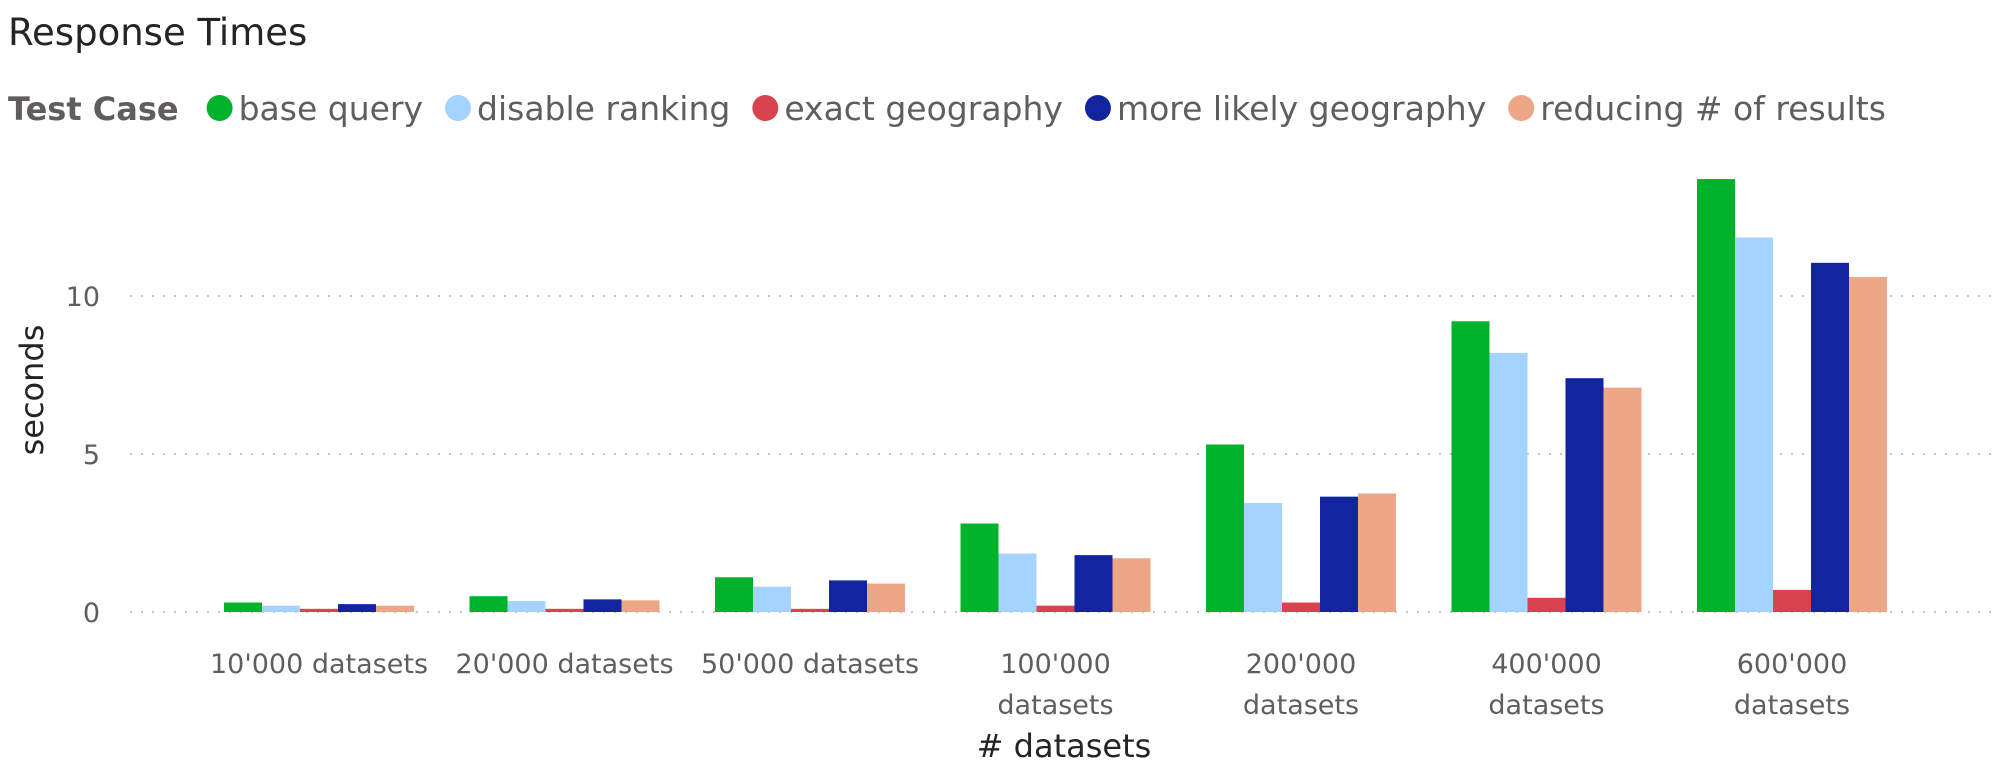 The width and height of the screenshot is (2004, 781). Describe the element at coordinates (1301, 705) in the screenshot. I see `x-tick-label-4-1: datasets` at that location.